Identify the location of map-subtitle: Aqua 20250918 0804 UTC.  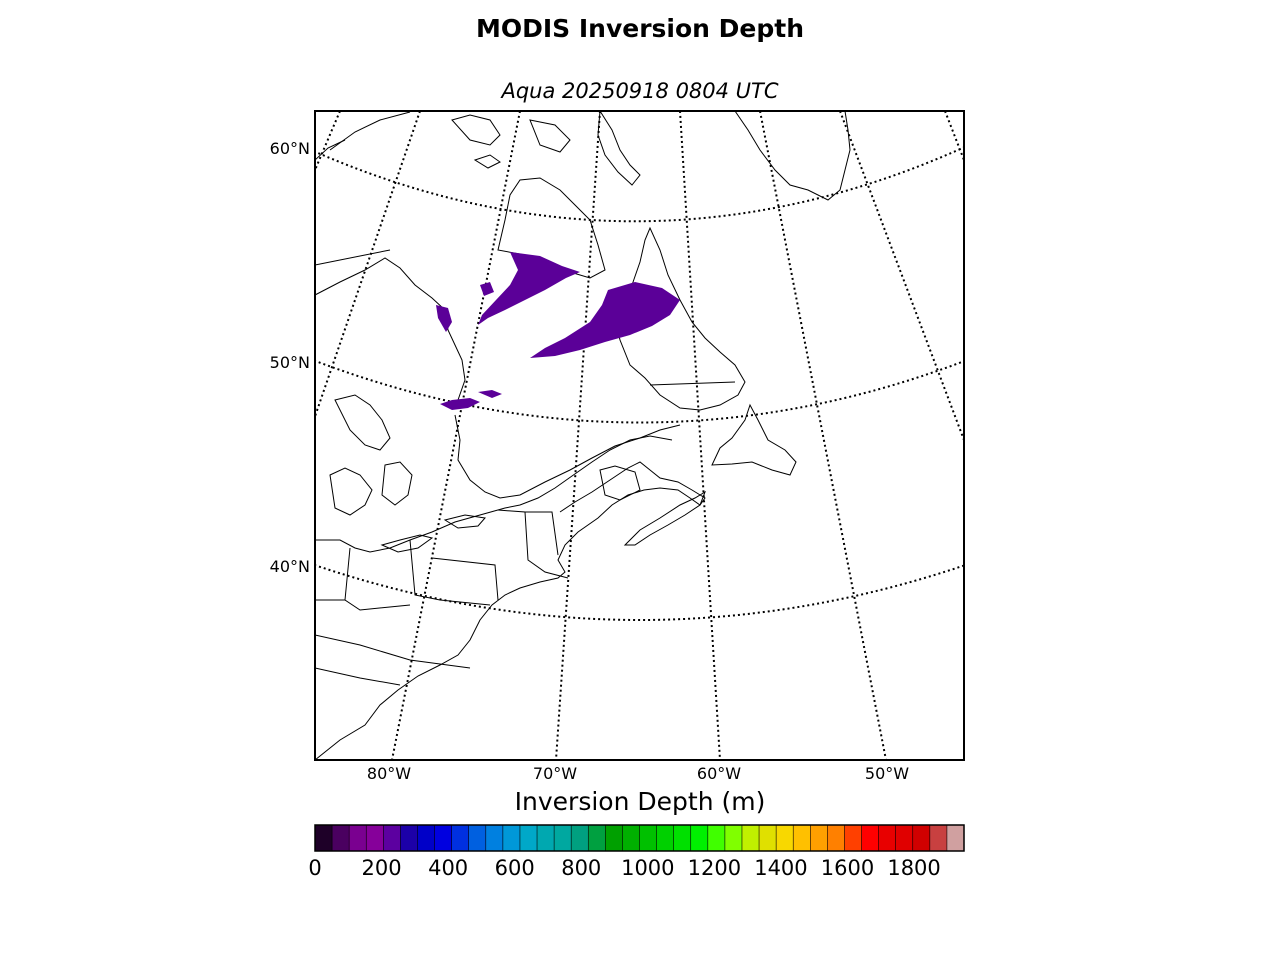
(640, 91).